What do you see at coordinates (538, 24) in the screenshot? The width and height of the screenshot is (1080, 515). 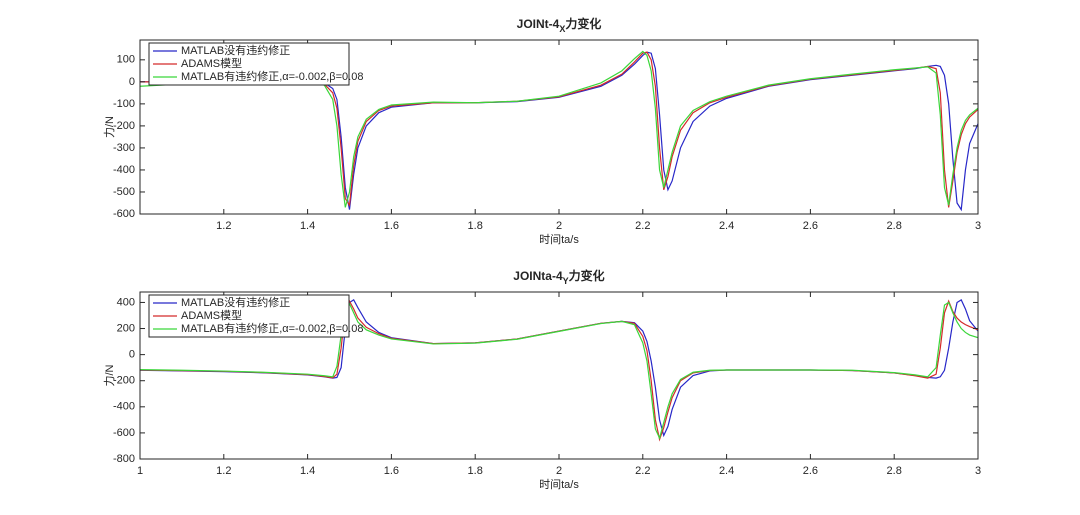 I see `title-part: JOINt-4` at bounding box center [538, 24].